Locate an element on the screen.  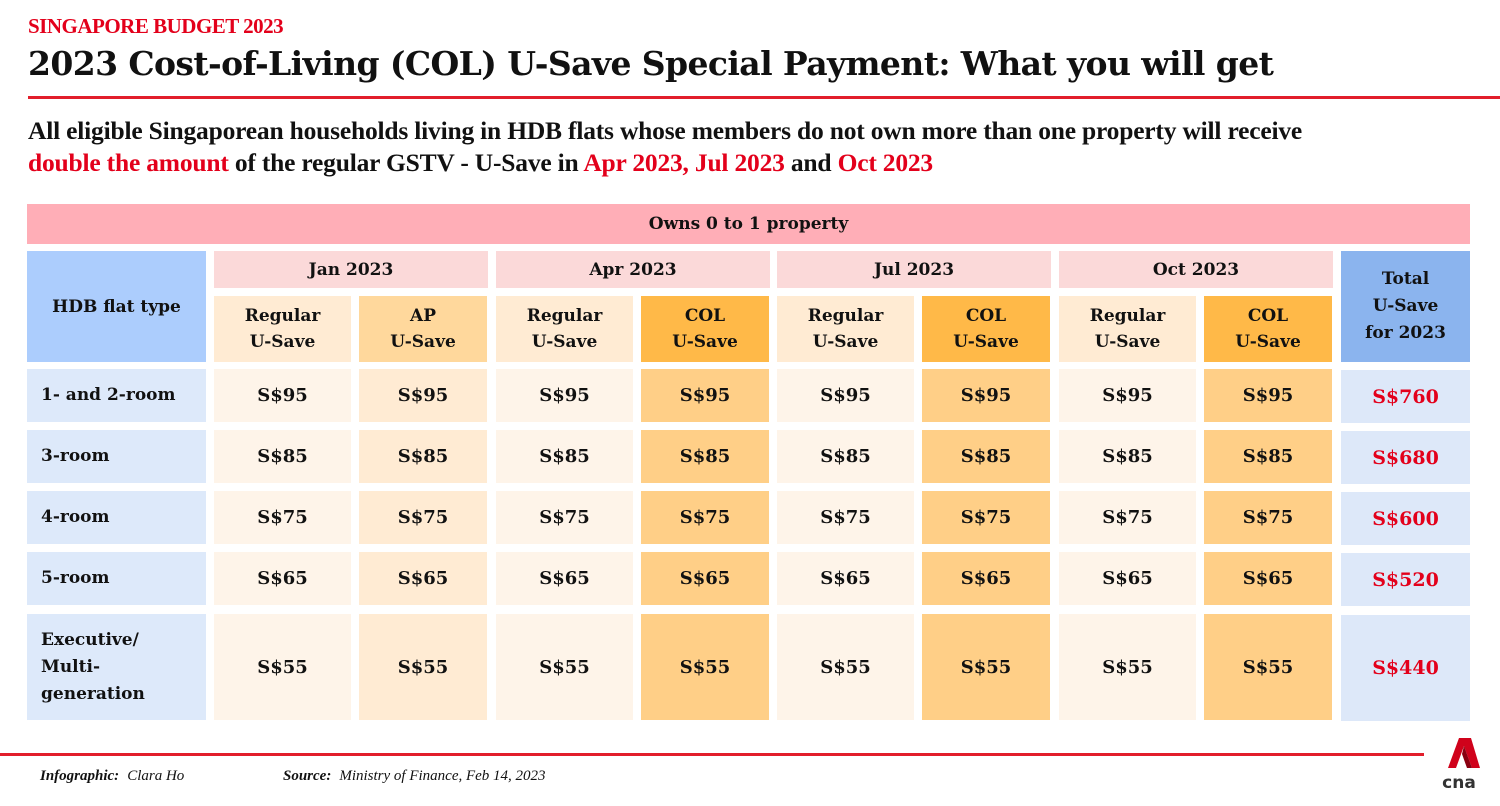
kicker: SINGAPORE BUDGET 2023 is located at coordinates (156, 26).